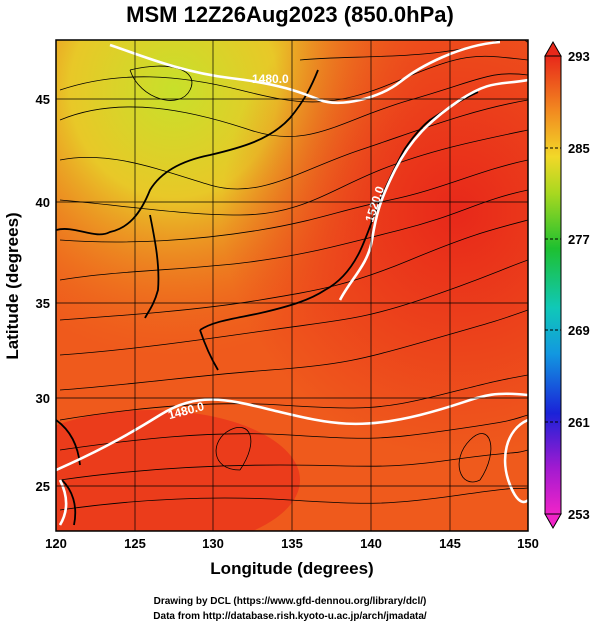  Describe the element at coordinates (553, 48) in the screenshot. I see `colorbar-top-arrow` at that location.